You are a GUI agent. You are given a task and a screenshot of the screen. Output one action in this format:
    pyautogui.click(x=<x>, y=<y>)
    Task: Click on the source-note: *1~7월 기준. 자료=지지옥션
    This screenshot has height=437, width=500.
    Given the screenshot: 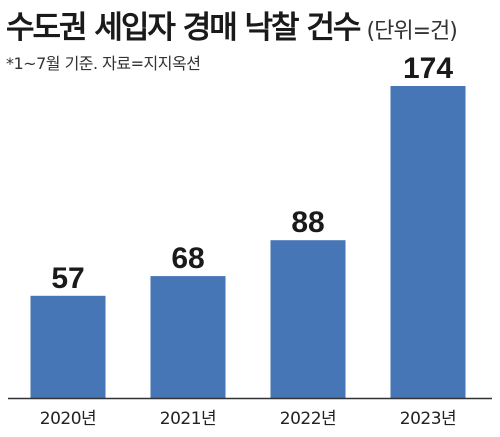 What is the action you would take?
    pyautogui.click(x=103, y=63)
    